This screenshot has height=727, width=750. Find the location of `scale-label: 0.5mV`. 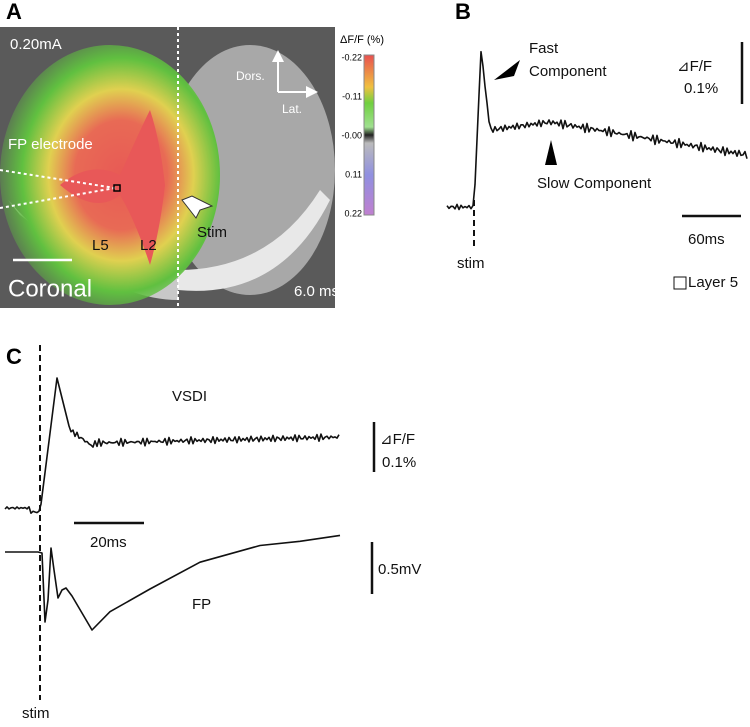

scale-label: 0.5mV is located at coordinates (399, 569).